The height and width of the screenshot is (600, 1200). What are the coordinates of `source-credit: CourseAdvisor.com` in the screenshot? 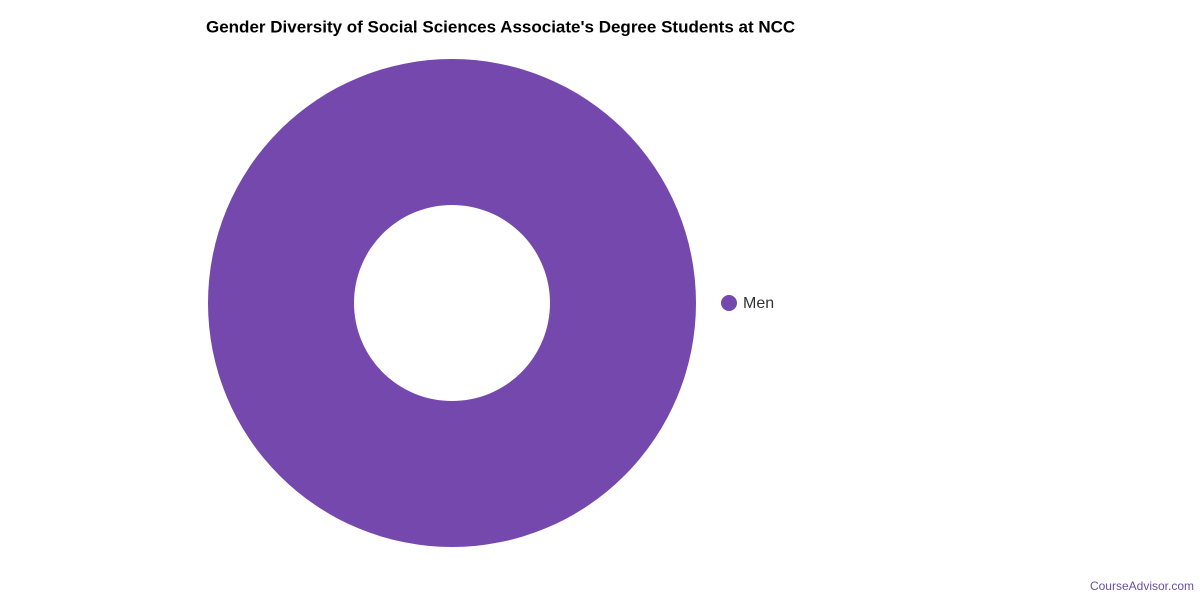 It's located at (1142, 586).